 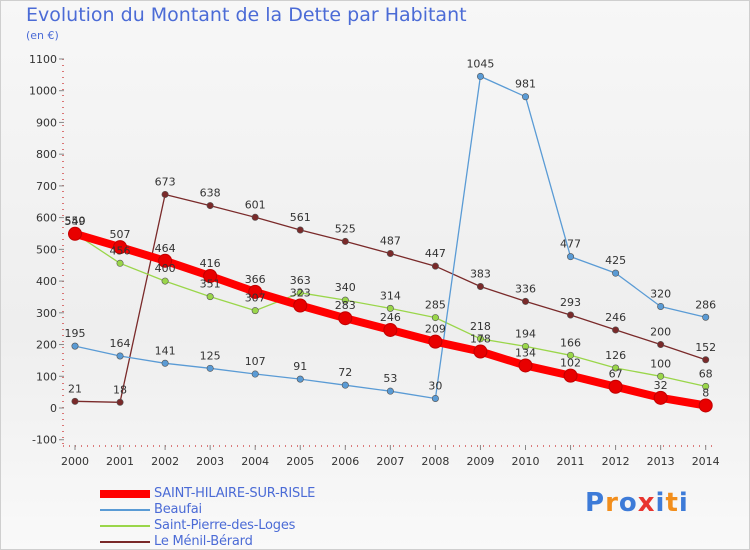 I want to click on data-label-le-menil-berard: 246, so click(x=615, y=317).